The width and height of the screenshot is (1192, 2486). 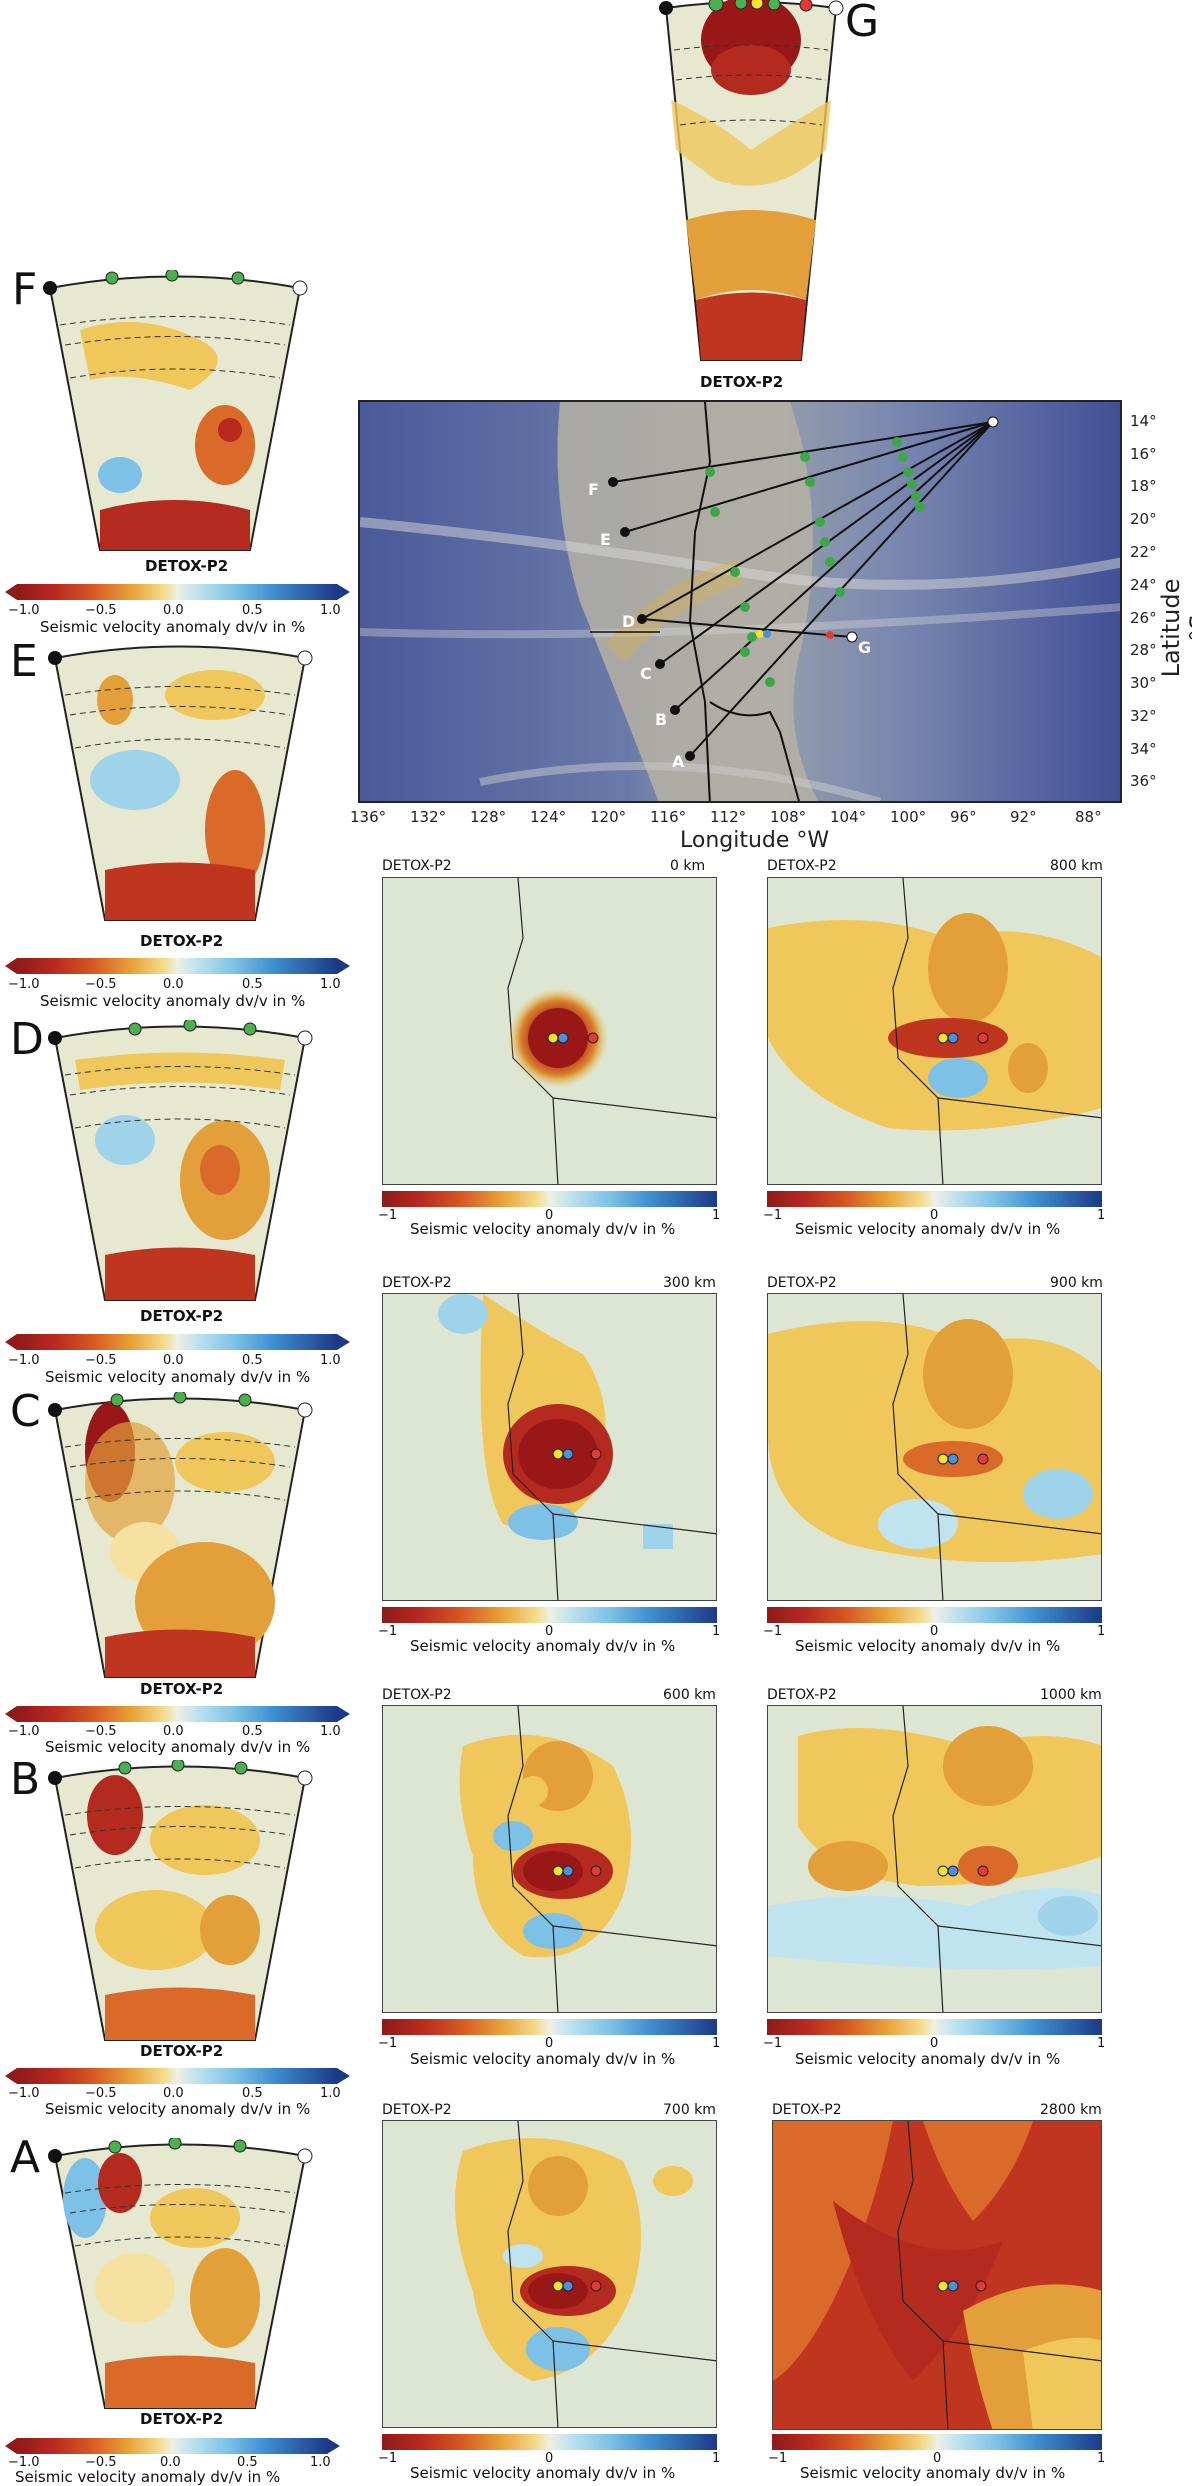 What do you see at coordinates (24, 1360) in the screenshot?
I see `colorbar-d-tick-1: −1.0` at bounding box center [24, 1360].